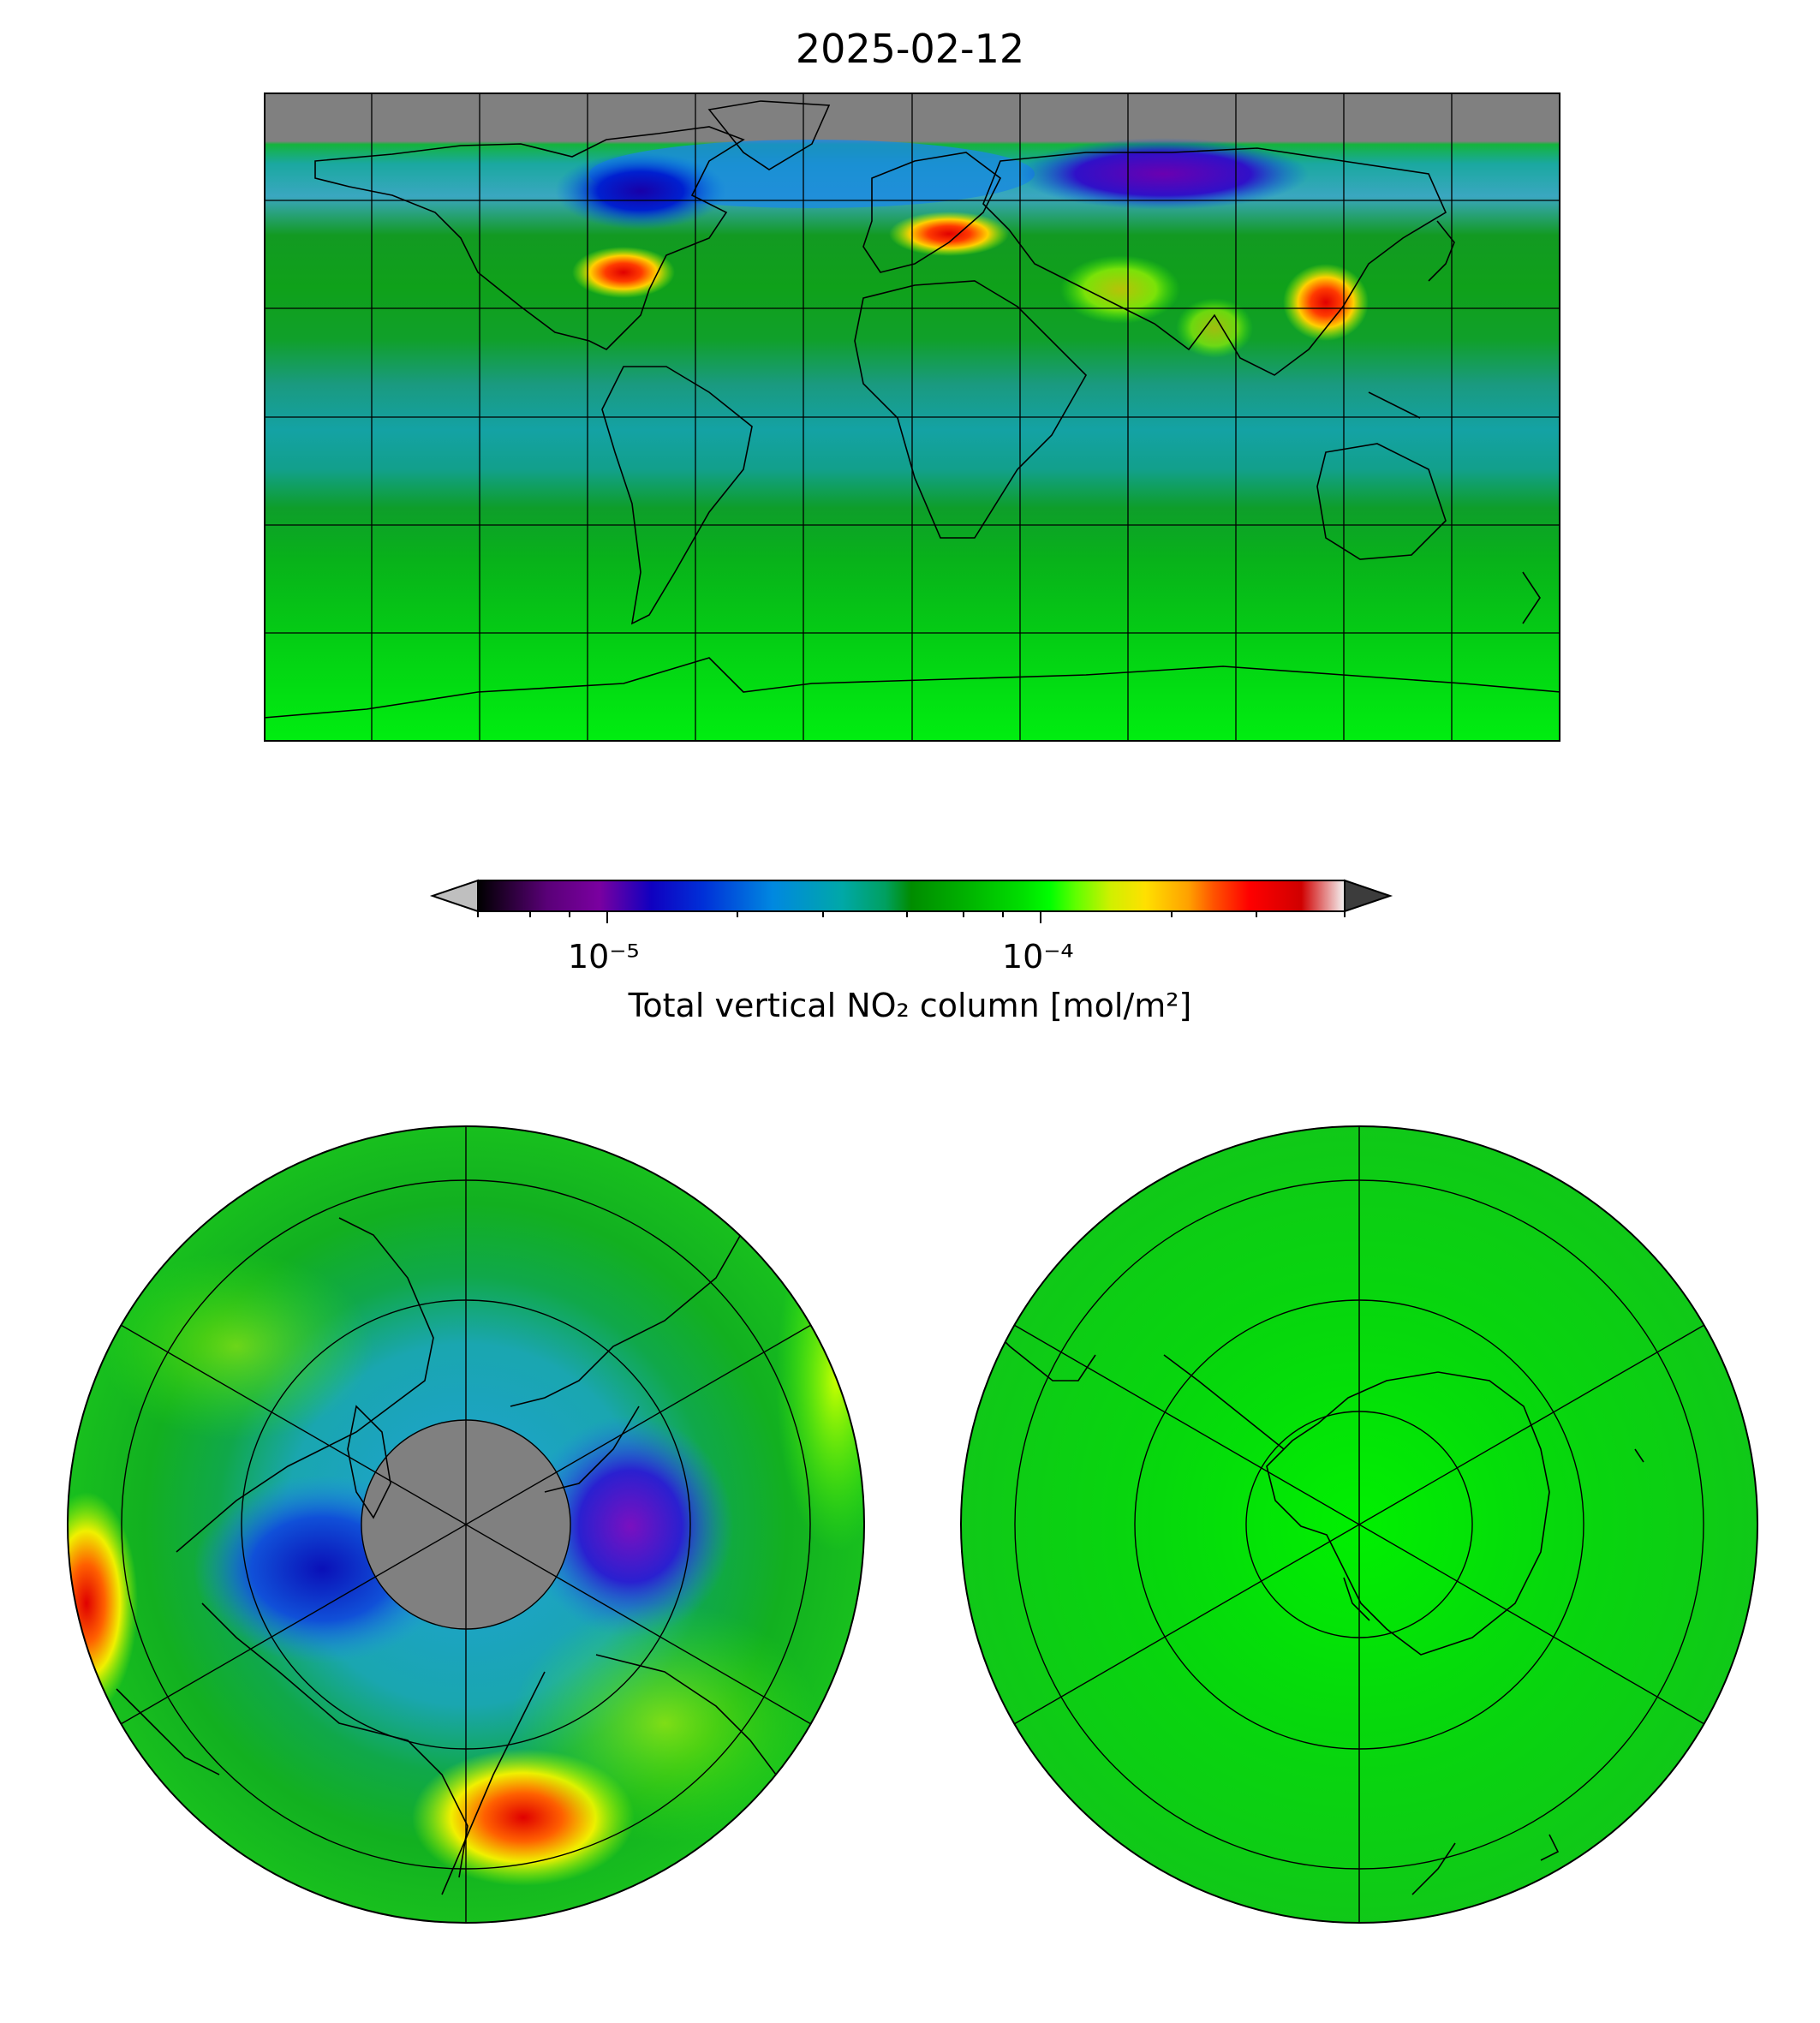  I want to click on colorbar-under-extend, so click(454, 896).